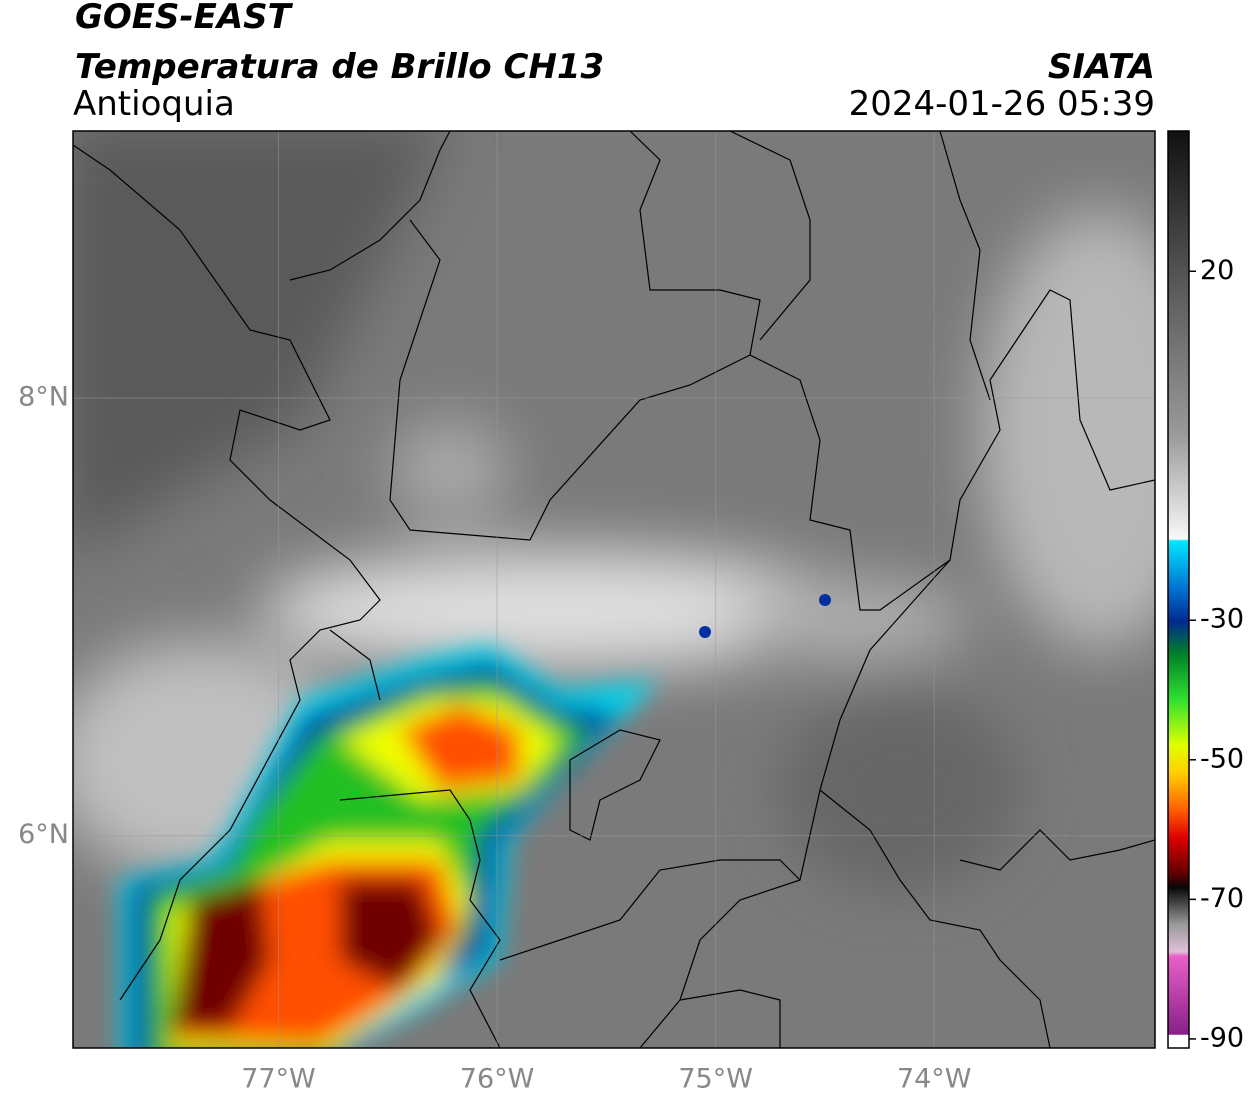  I want to click on x-tick-label: 77°W, so click(278, 1079).